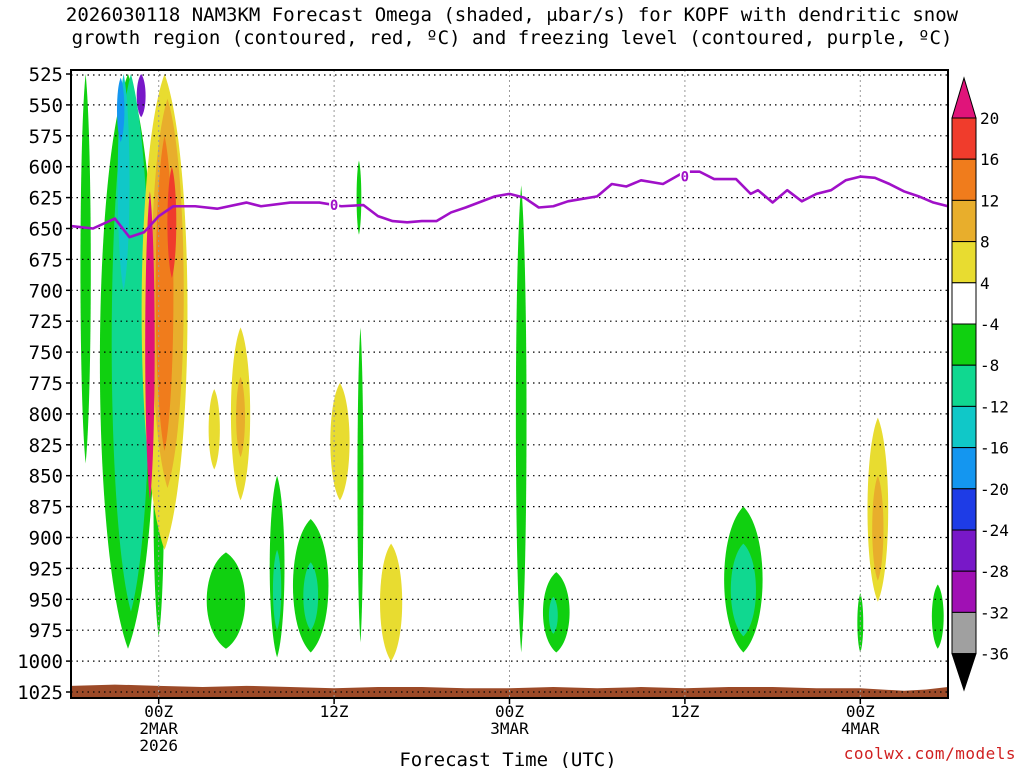 This screenshot has width=1024, height=768. I want to click on omega-region-thin-green-i, so click(860, 623).